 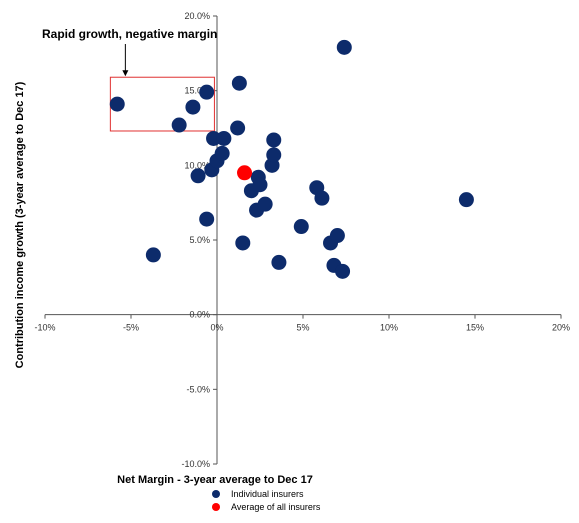 What do you see at coordinates (199, 240) in the screenshot?
I see `y-tick-label: 5.0%` at bounding box center [199, 240].